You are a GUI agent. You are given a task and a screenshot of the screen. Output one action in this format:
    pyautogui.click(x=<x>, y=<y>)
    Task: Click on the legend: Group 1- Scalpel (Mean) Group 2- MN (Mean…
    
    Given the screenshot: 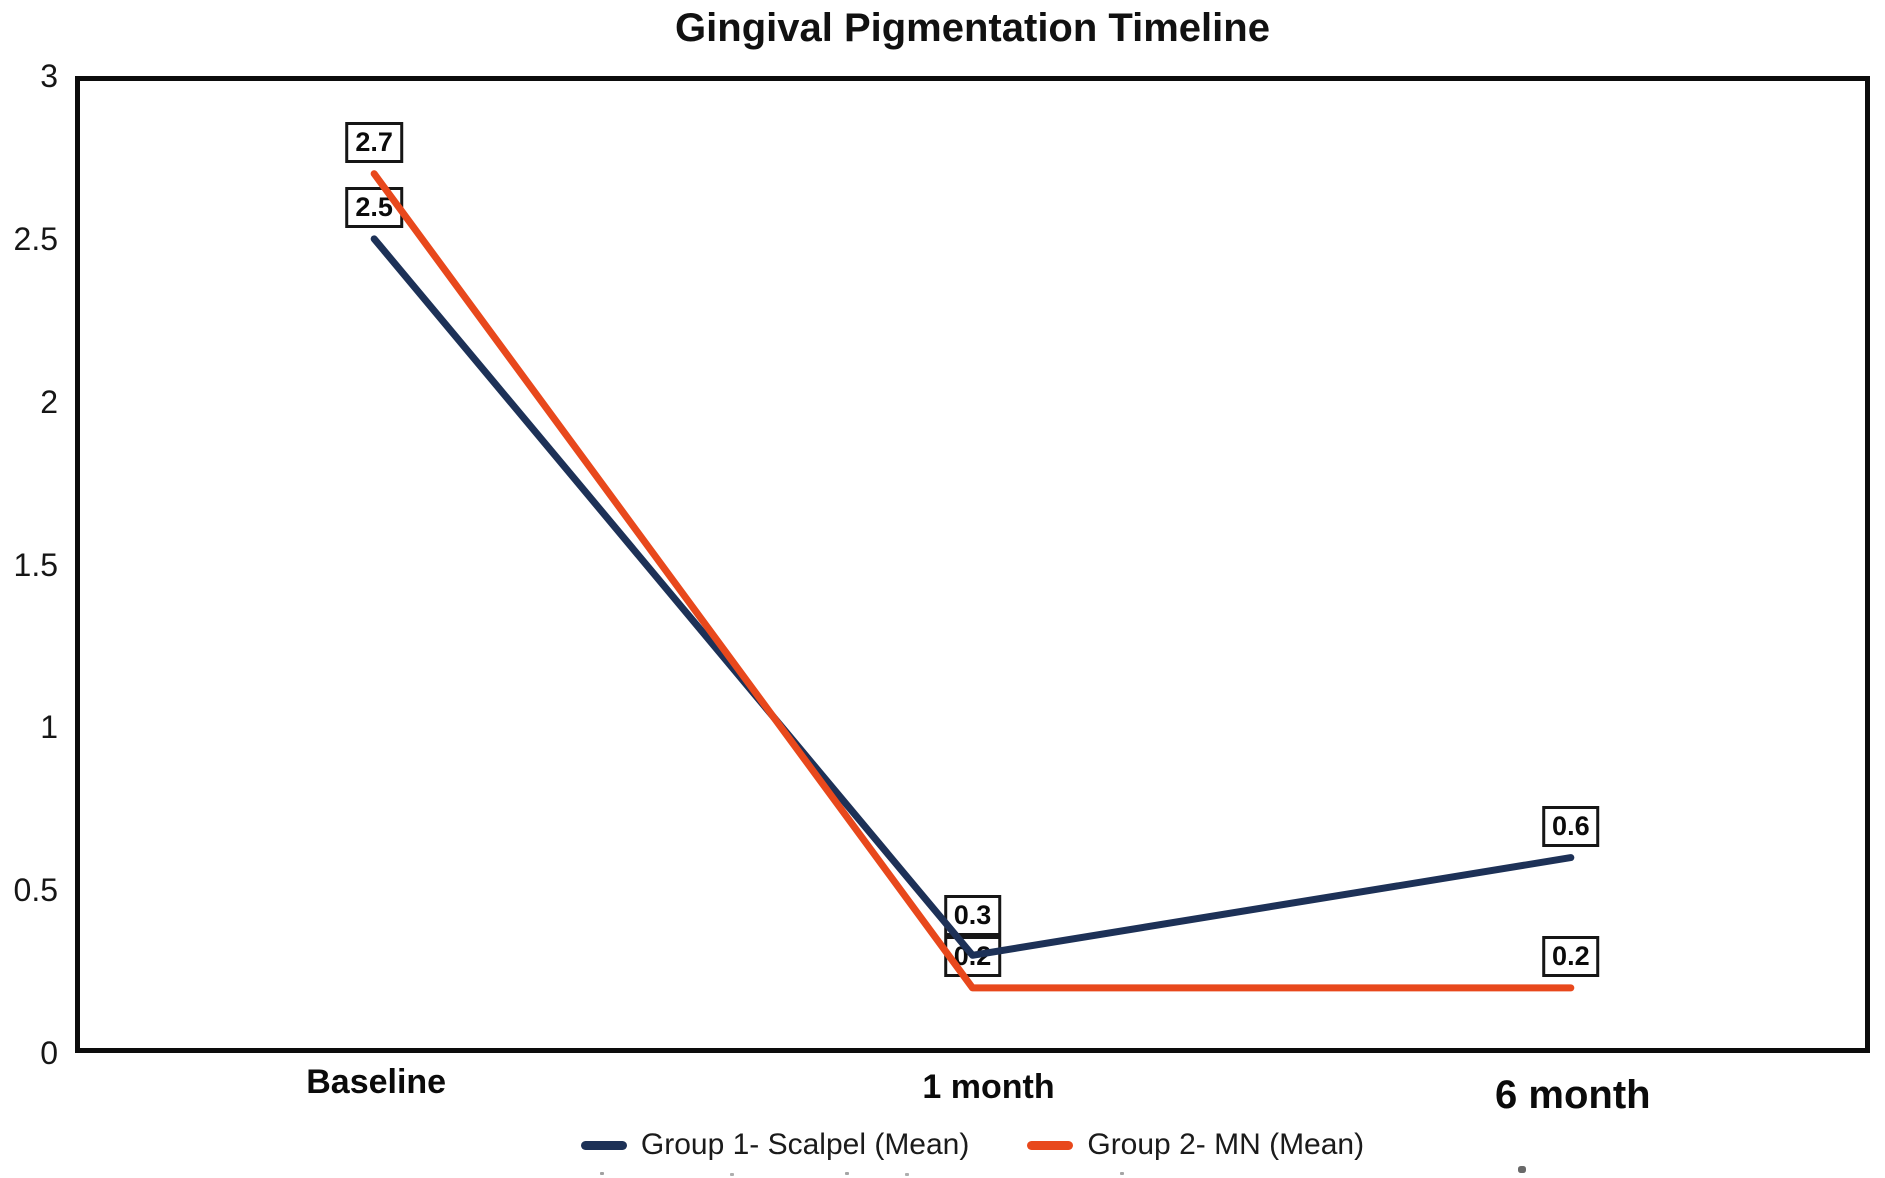 What is the action you would take?
    pyautogui.click(x=972, y=1145)
    